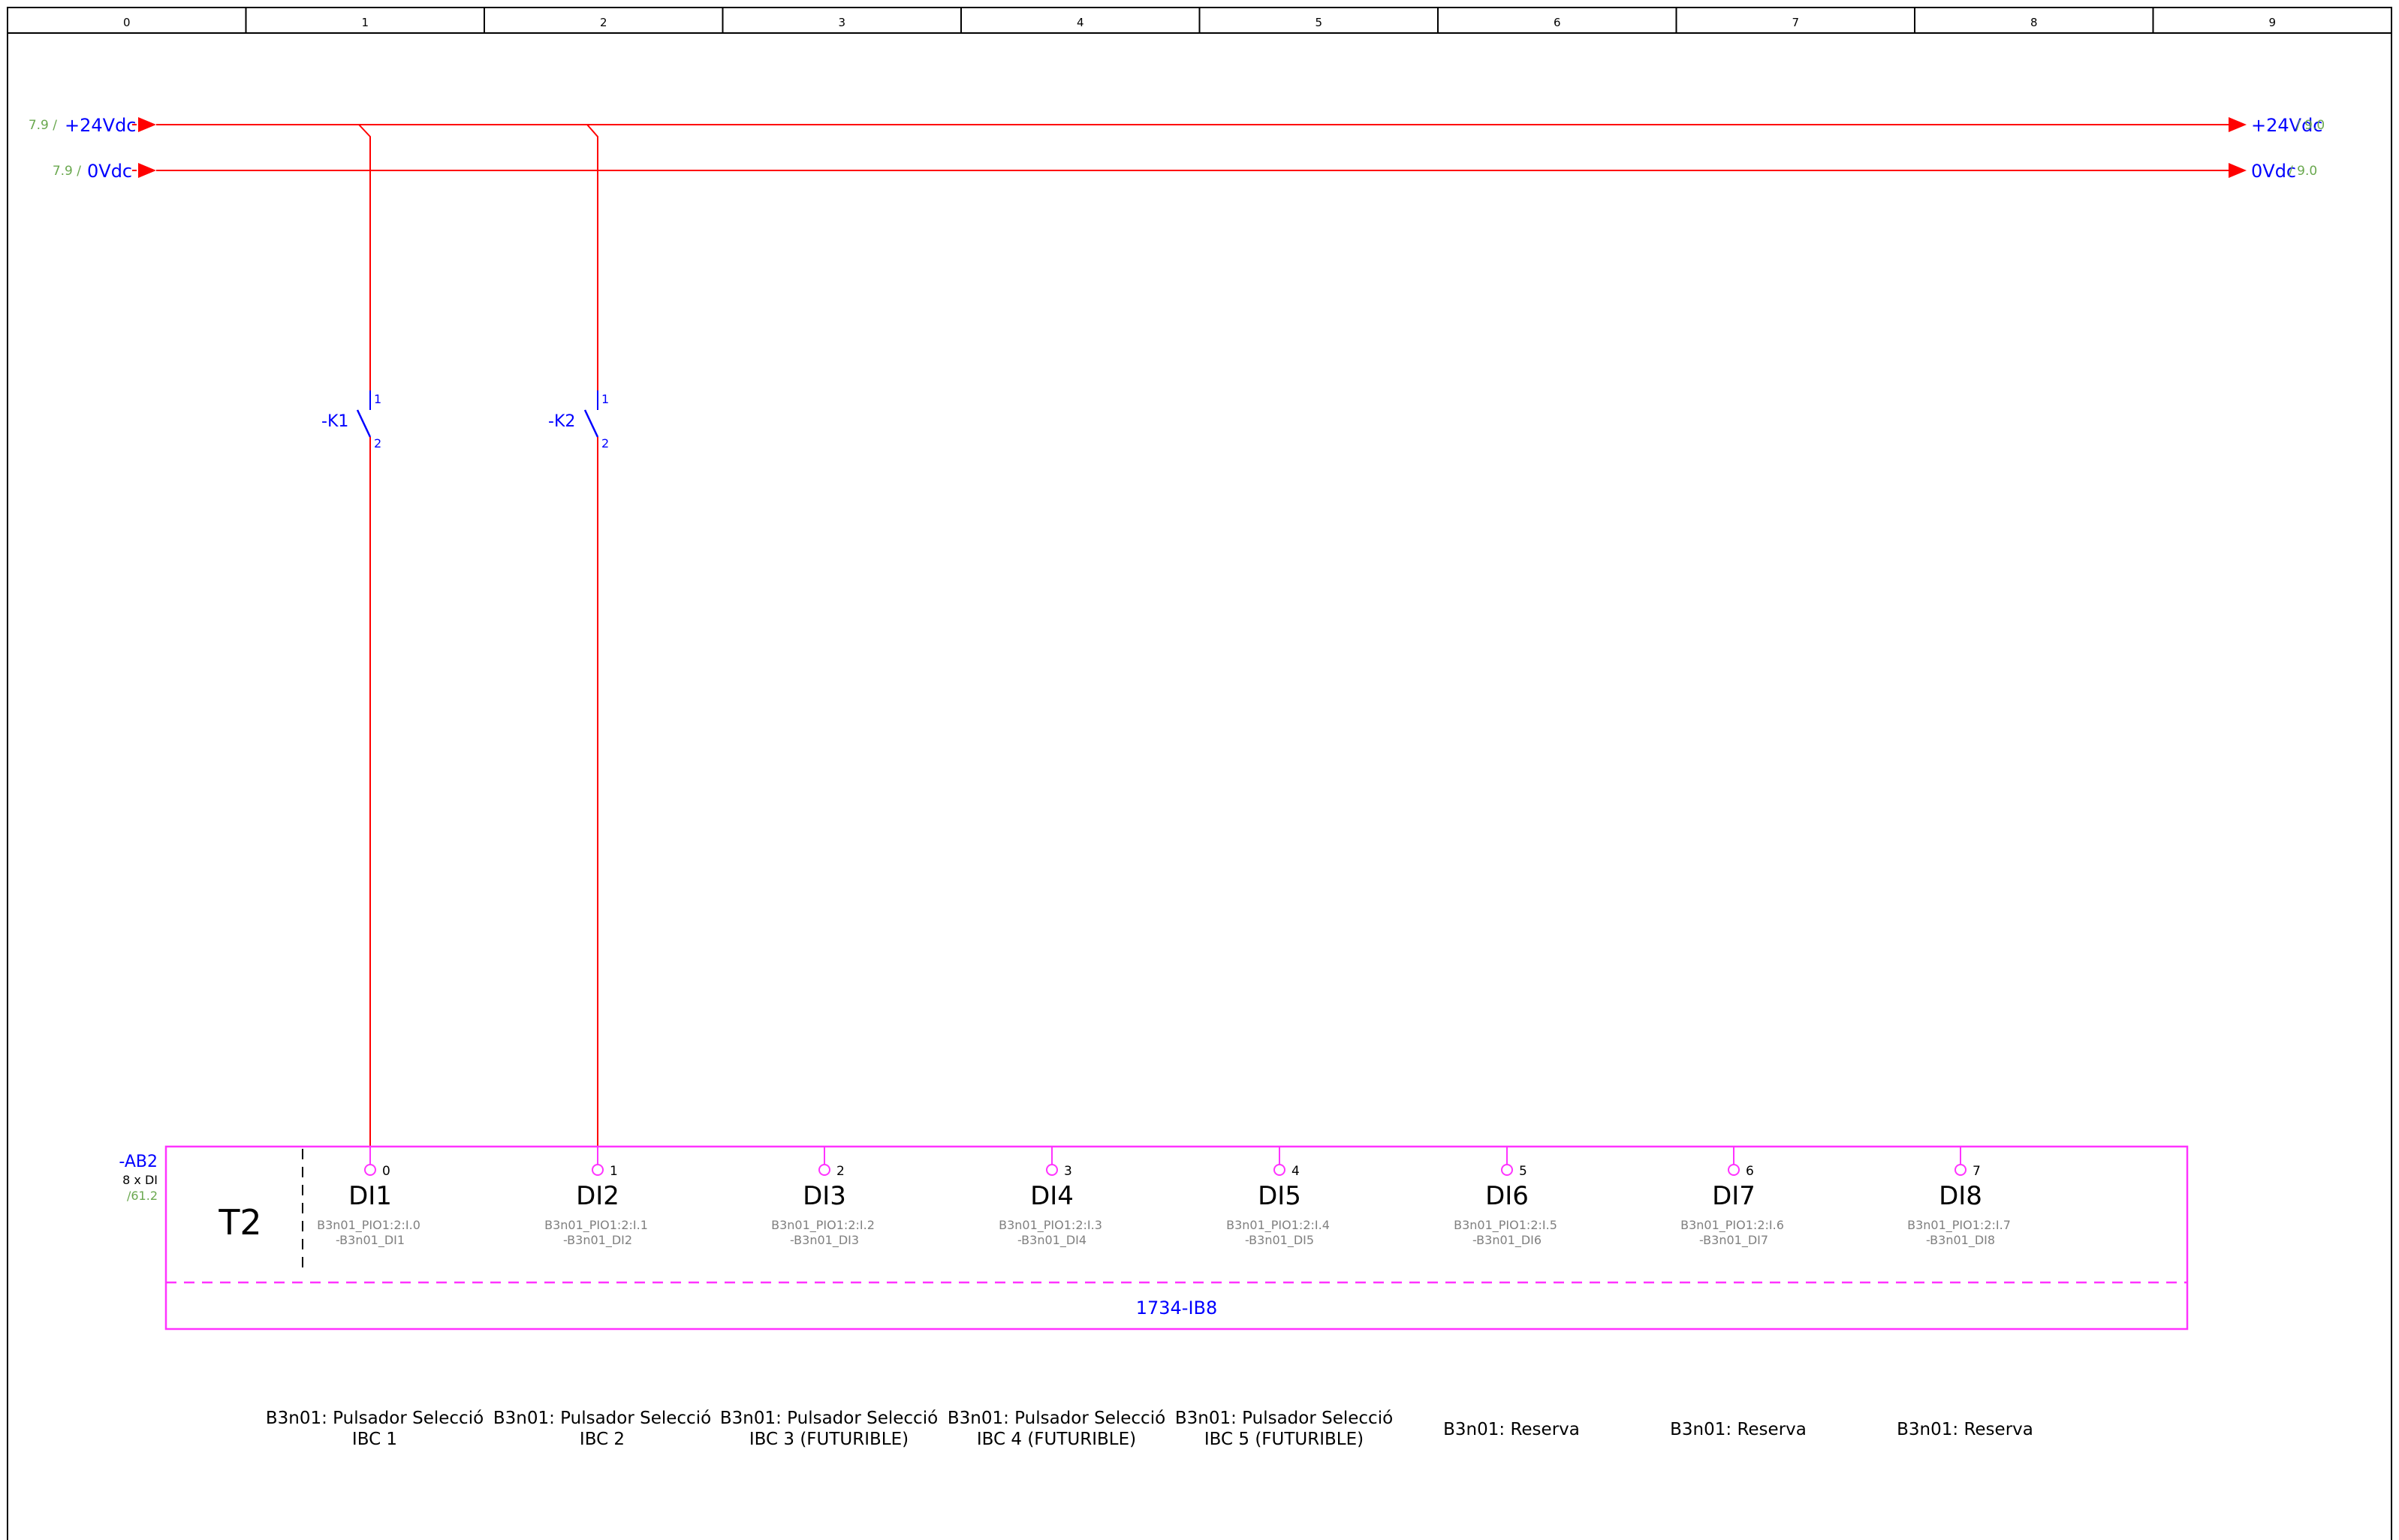 This screenshot has height=1540, width=2399. What do you see at coordinates (365, 22) in the screenshot?
I see `column-number: 1` at bounding box center [365, 22].